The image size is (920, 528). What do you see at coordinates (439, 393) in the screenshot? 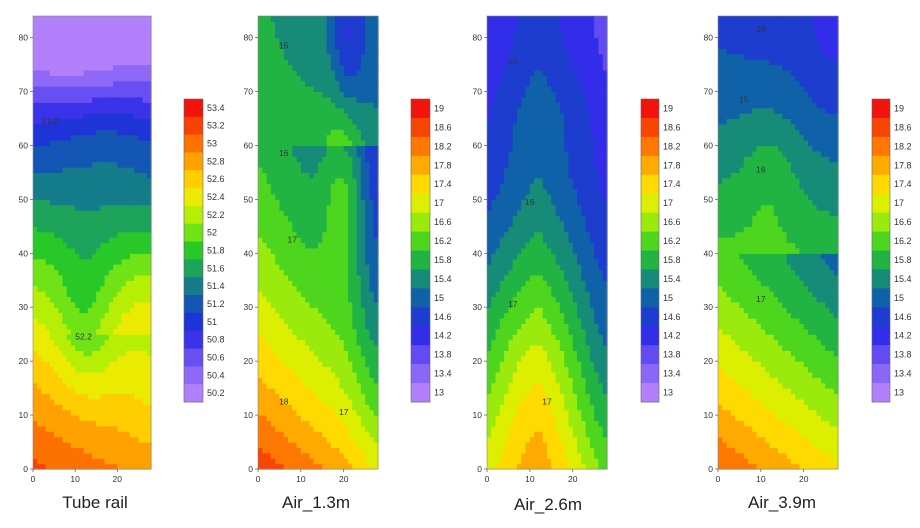
I see `colorbar-tick-label: 13` at bounding box center [439, 393].